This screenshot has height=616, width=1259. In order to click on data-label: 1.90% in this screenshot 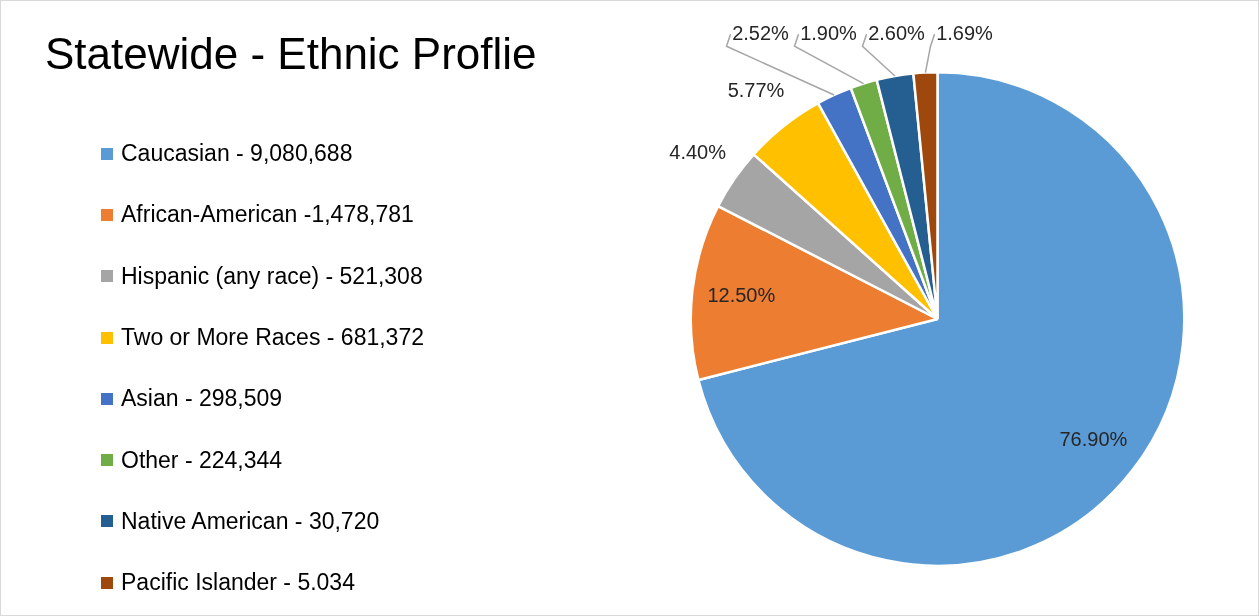, I will do `click(829, 32)`.